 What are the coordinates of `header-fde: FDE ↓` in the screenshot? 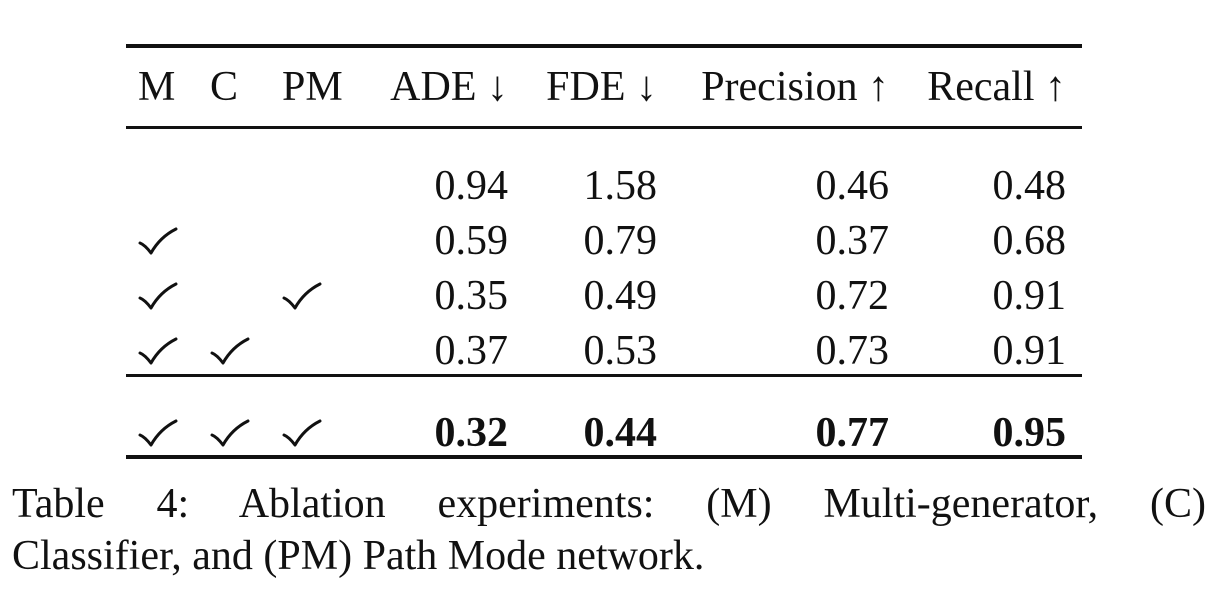 It's located at (601, 87).